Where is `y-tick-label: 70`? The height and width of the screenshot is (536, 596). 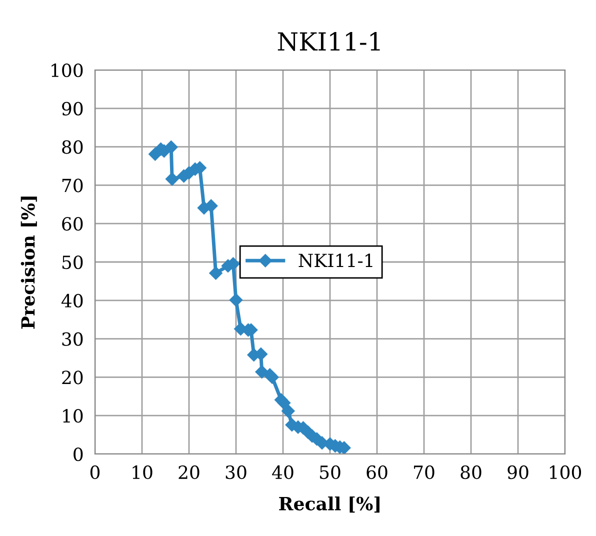 y-tick-label: 70 is located at coordinates (72, 185).